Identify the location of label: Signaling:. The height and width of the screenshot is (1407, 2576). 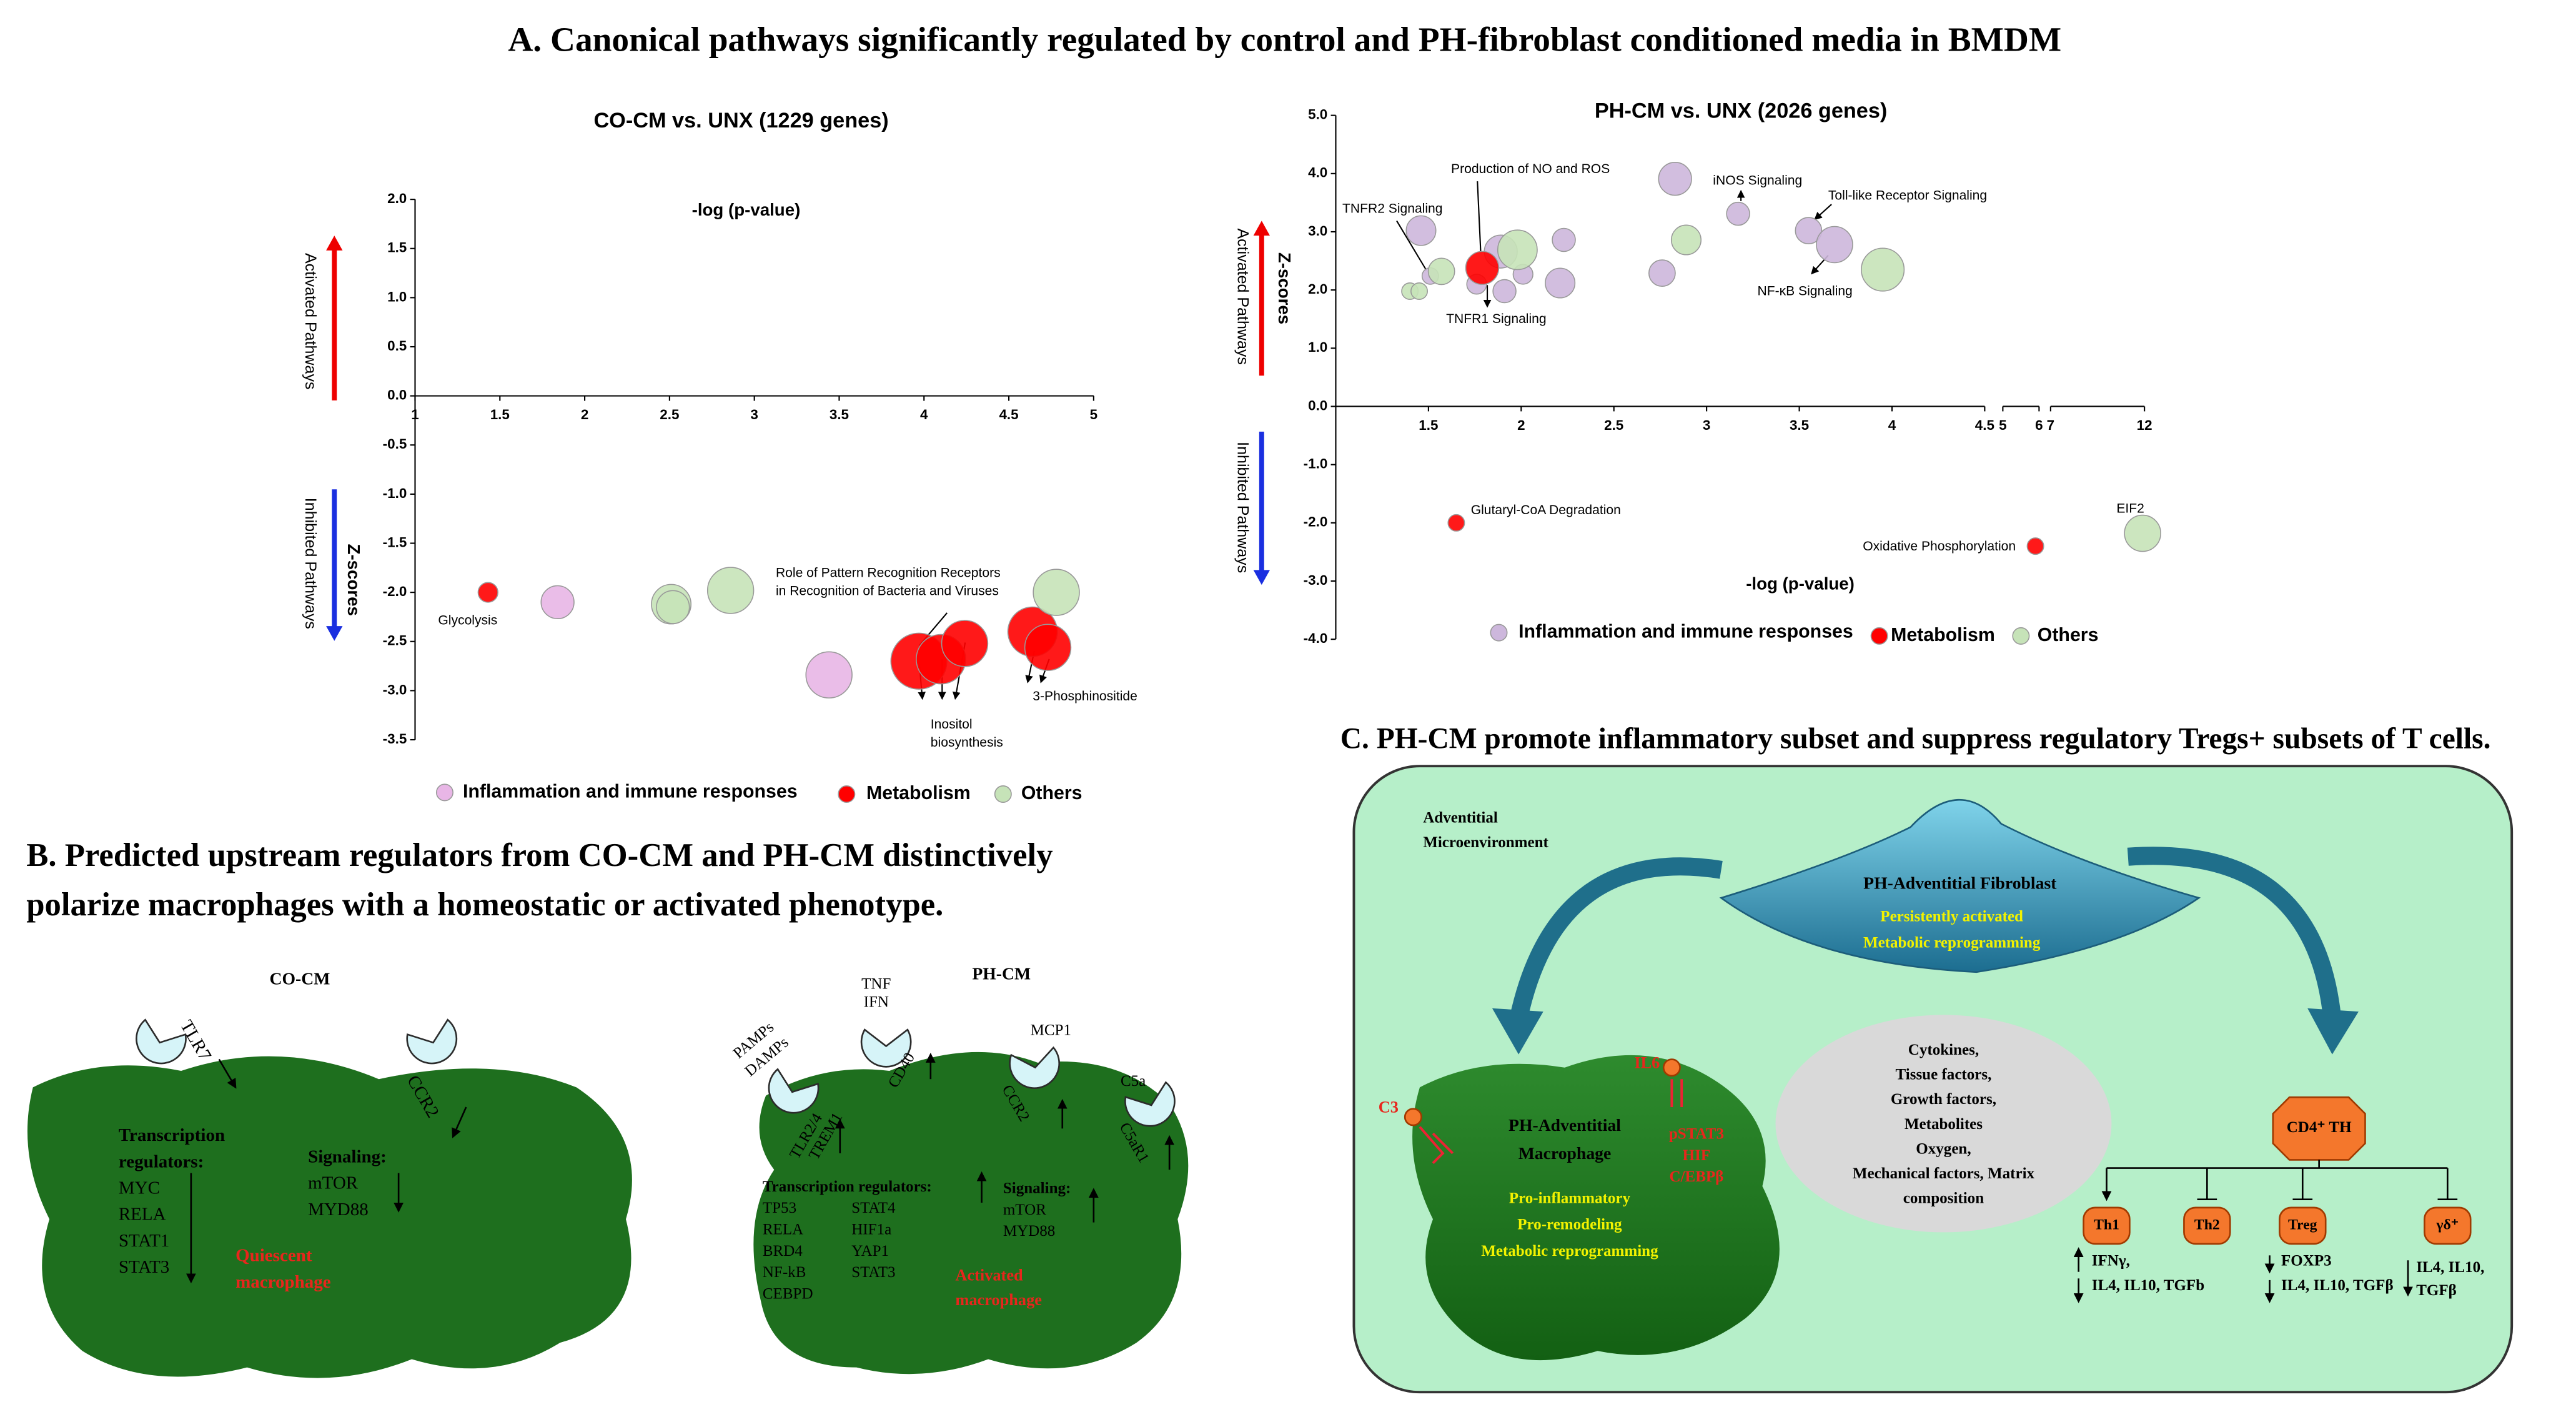
(1037, 1188).